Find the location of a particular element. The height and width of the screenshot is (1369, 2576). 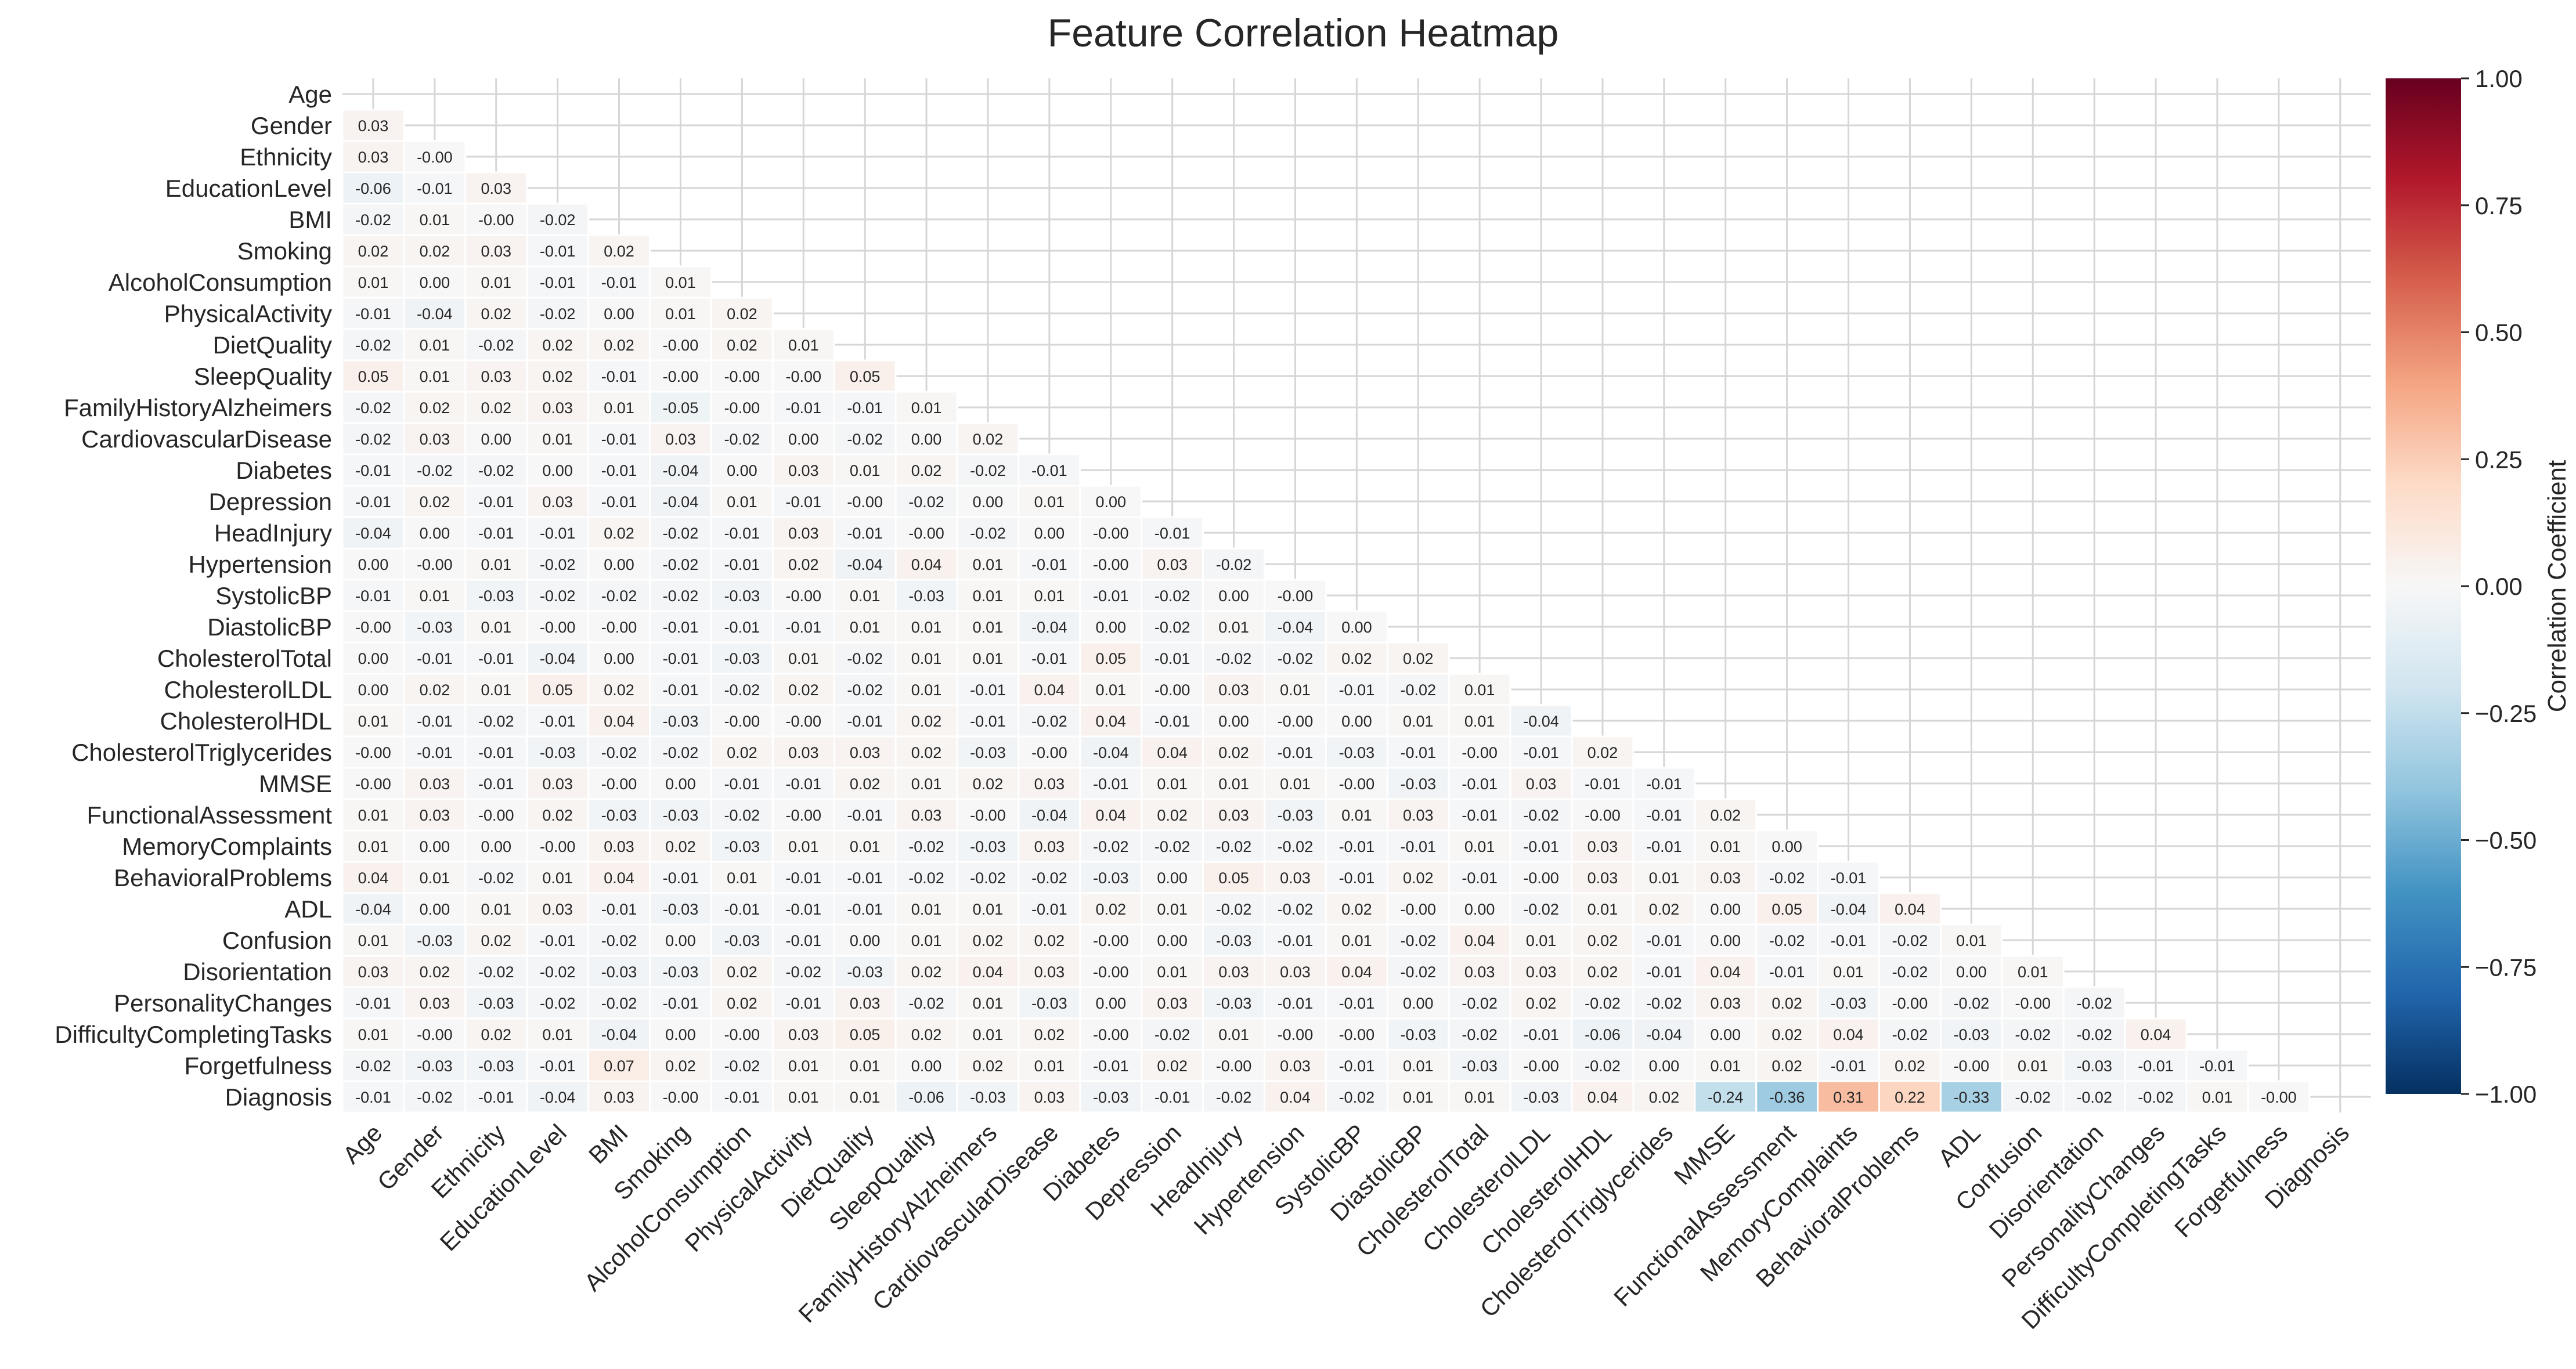

row-label: AlcoholConsumption is located at coordinates (221, 283).